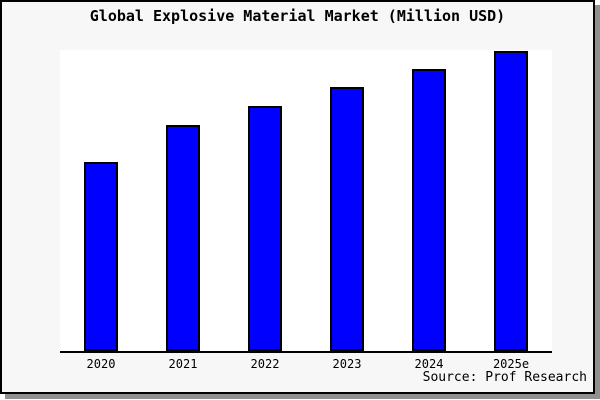 The width and height of the screenshot is (600, 400). I want to click on bar-2023, so click(347, 219).